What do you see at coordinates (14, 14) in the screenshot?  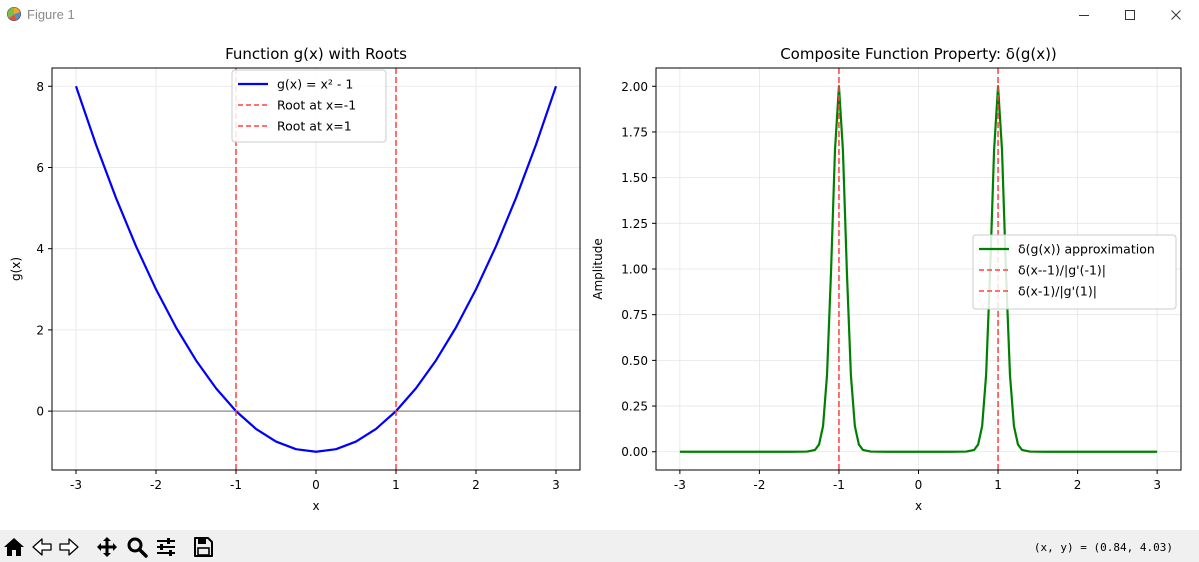 I see `matplotlib-logo-icon` at bounding box center [14, 14].